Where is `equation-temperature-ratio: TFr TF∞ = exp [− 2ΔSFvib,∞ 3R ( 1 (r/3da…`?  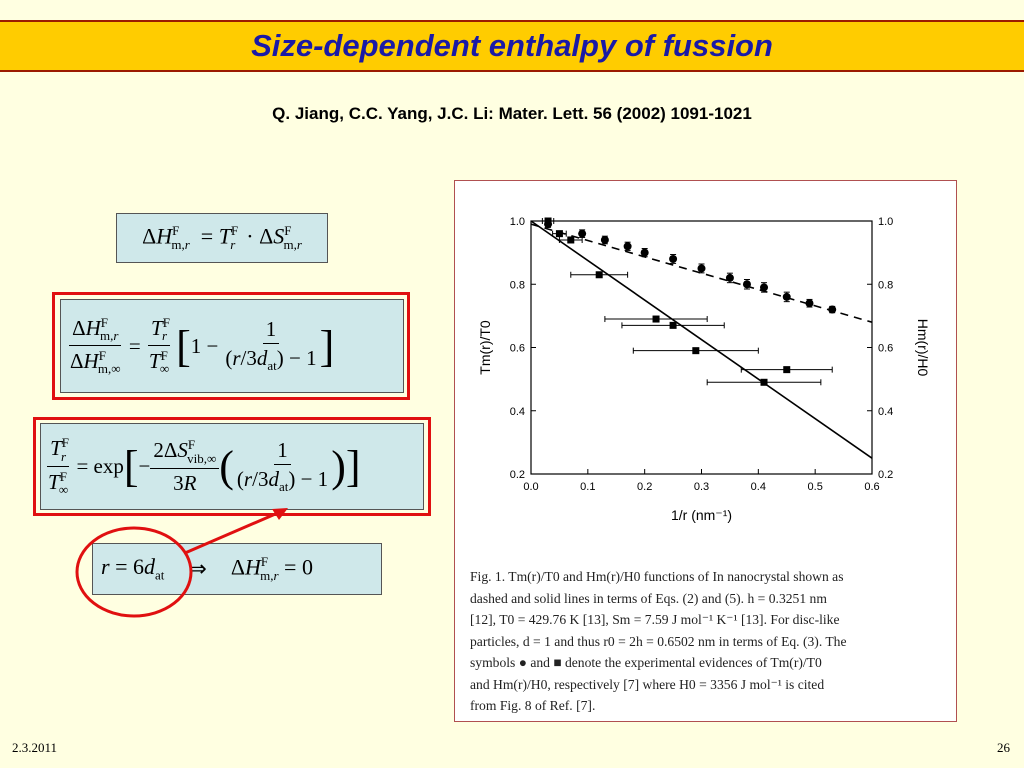
equation-temperature-ratio: TFr TF∞ = exp [− 2ΔSFvib,∞ 3R ( 1 (r/3da… is located at coordinates (232, 466).